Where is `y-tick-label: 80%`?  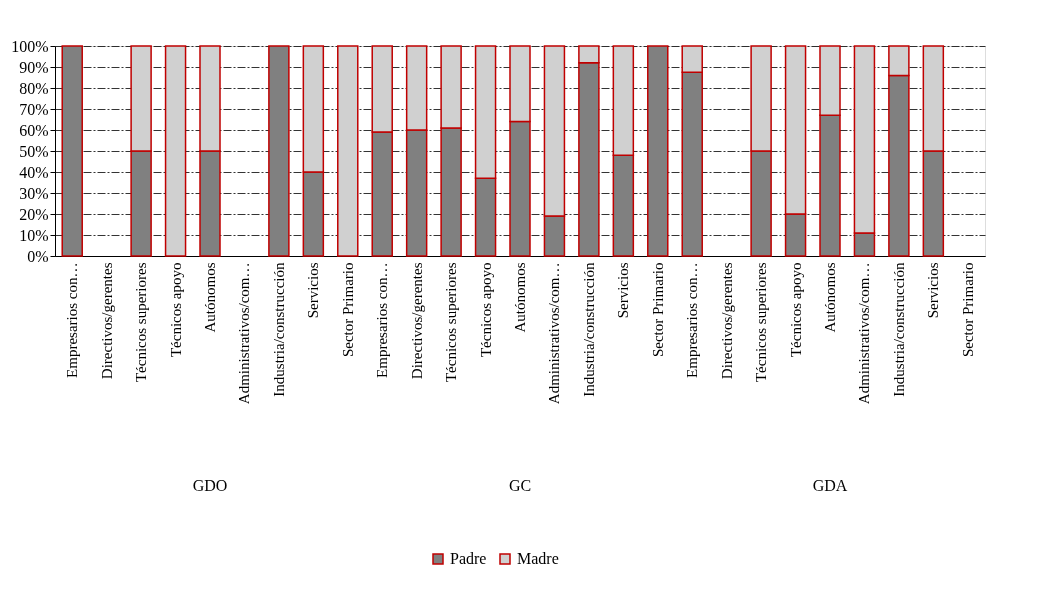 y-tick-label: 80% is located at coordinates (34, 88).